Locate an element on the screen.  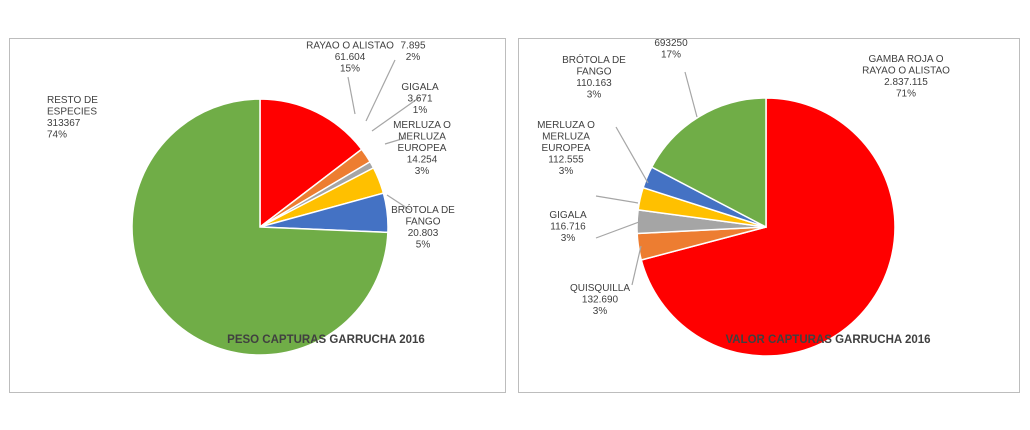
data-label-brotola-de-fango: BRÓTOLA DE FANGO 110.163 3% is located at coordinates (594, 77).